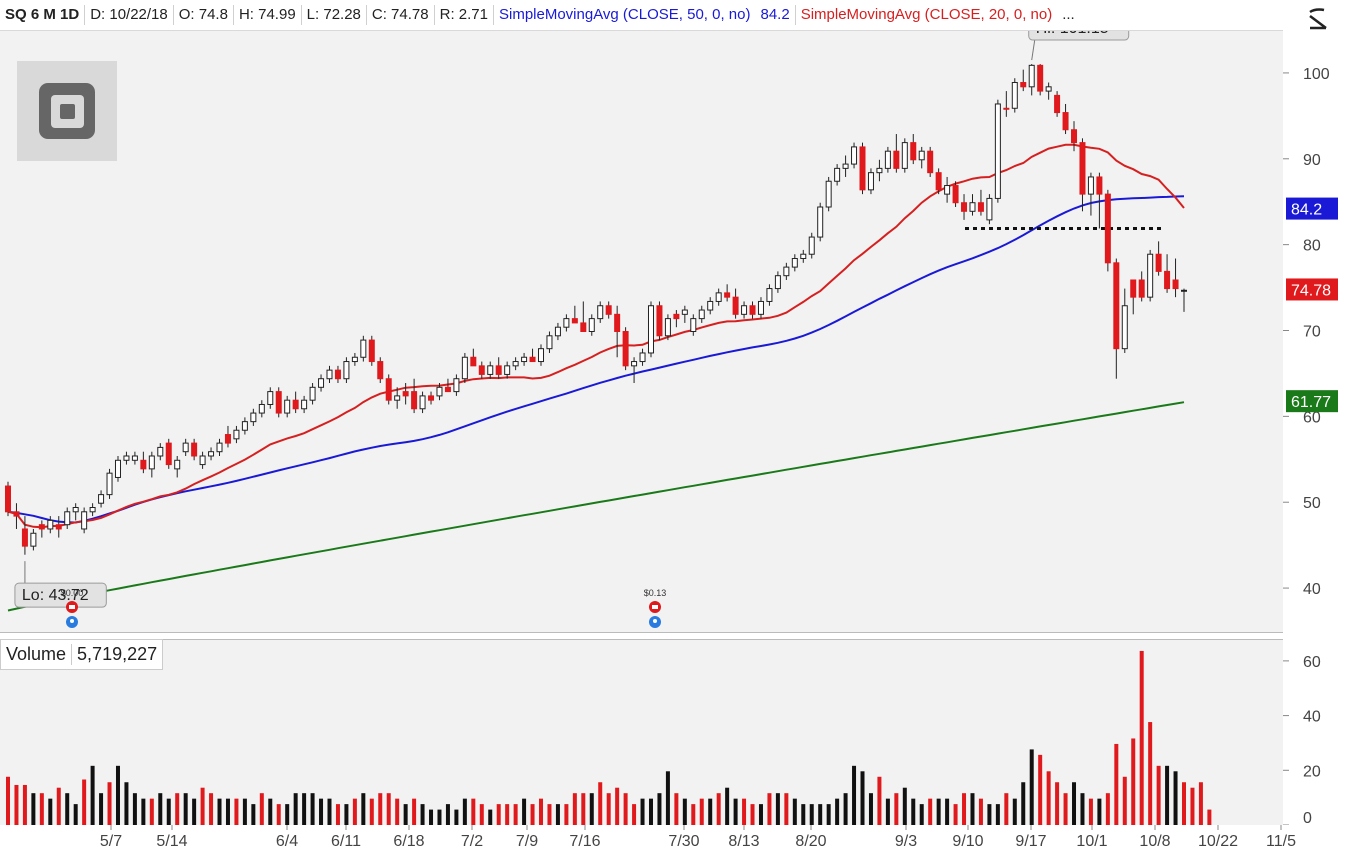 This screenshot has height=860, width=1351. Describe the element at coordinates (776, 15) in the screenshot. I see `sma50-value: 84.2` at that location.